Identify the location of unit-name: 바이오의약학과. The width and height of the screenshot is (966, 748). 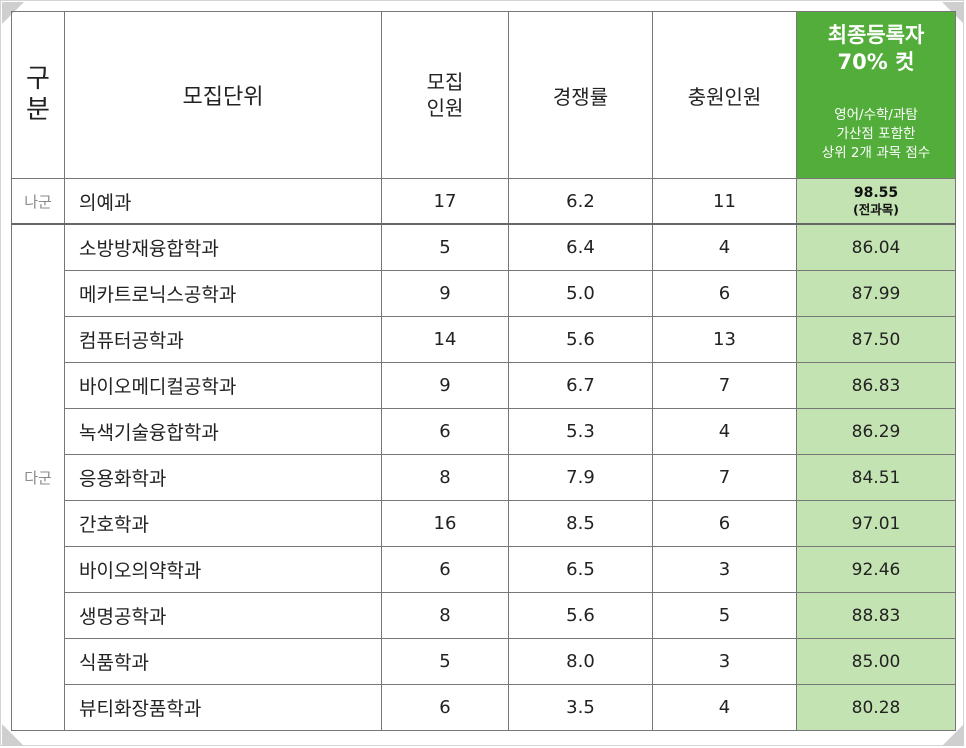
(223, 569).